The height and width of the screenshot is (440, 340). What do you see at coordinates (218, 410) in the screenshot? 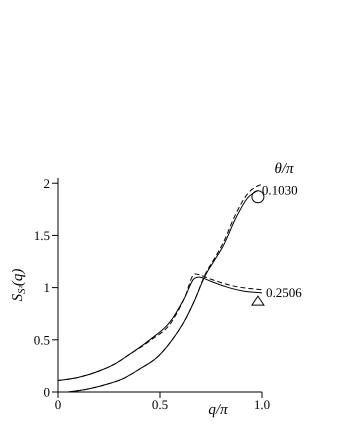
I see `x-axis-title: q/π` at bounding box center [218, 410].